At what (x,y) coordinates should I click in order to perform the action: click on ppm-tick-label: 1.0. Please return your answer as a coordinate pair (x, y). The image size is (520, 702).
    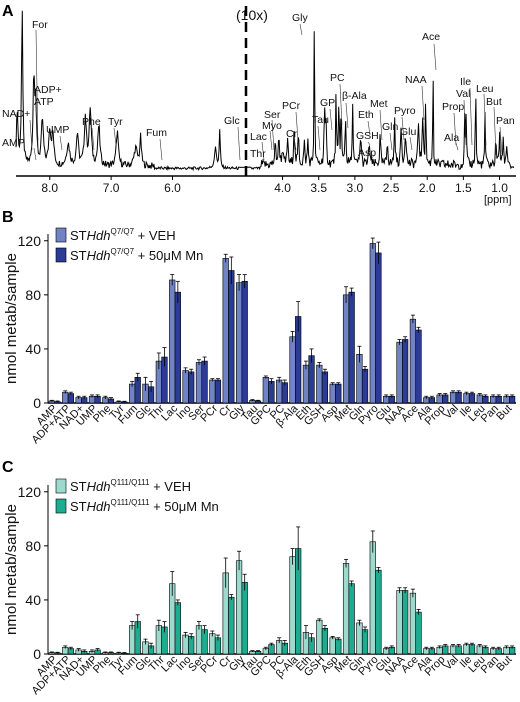
    Looking at the image, I should click on (499, 188).